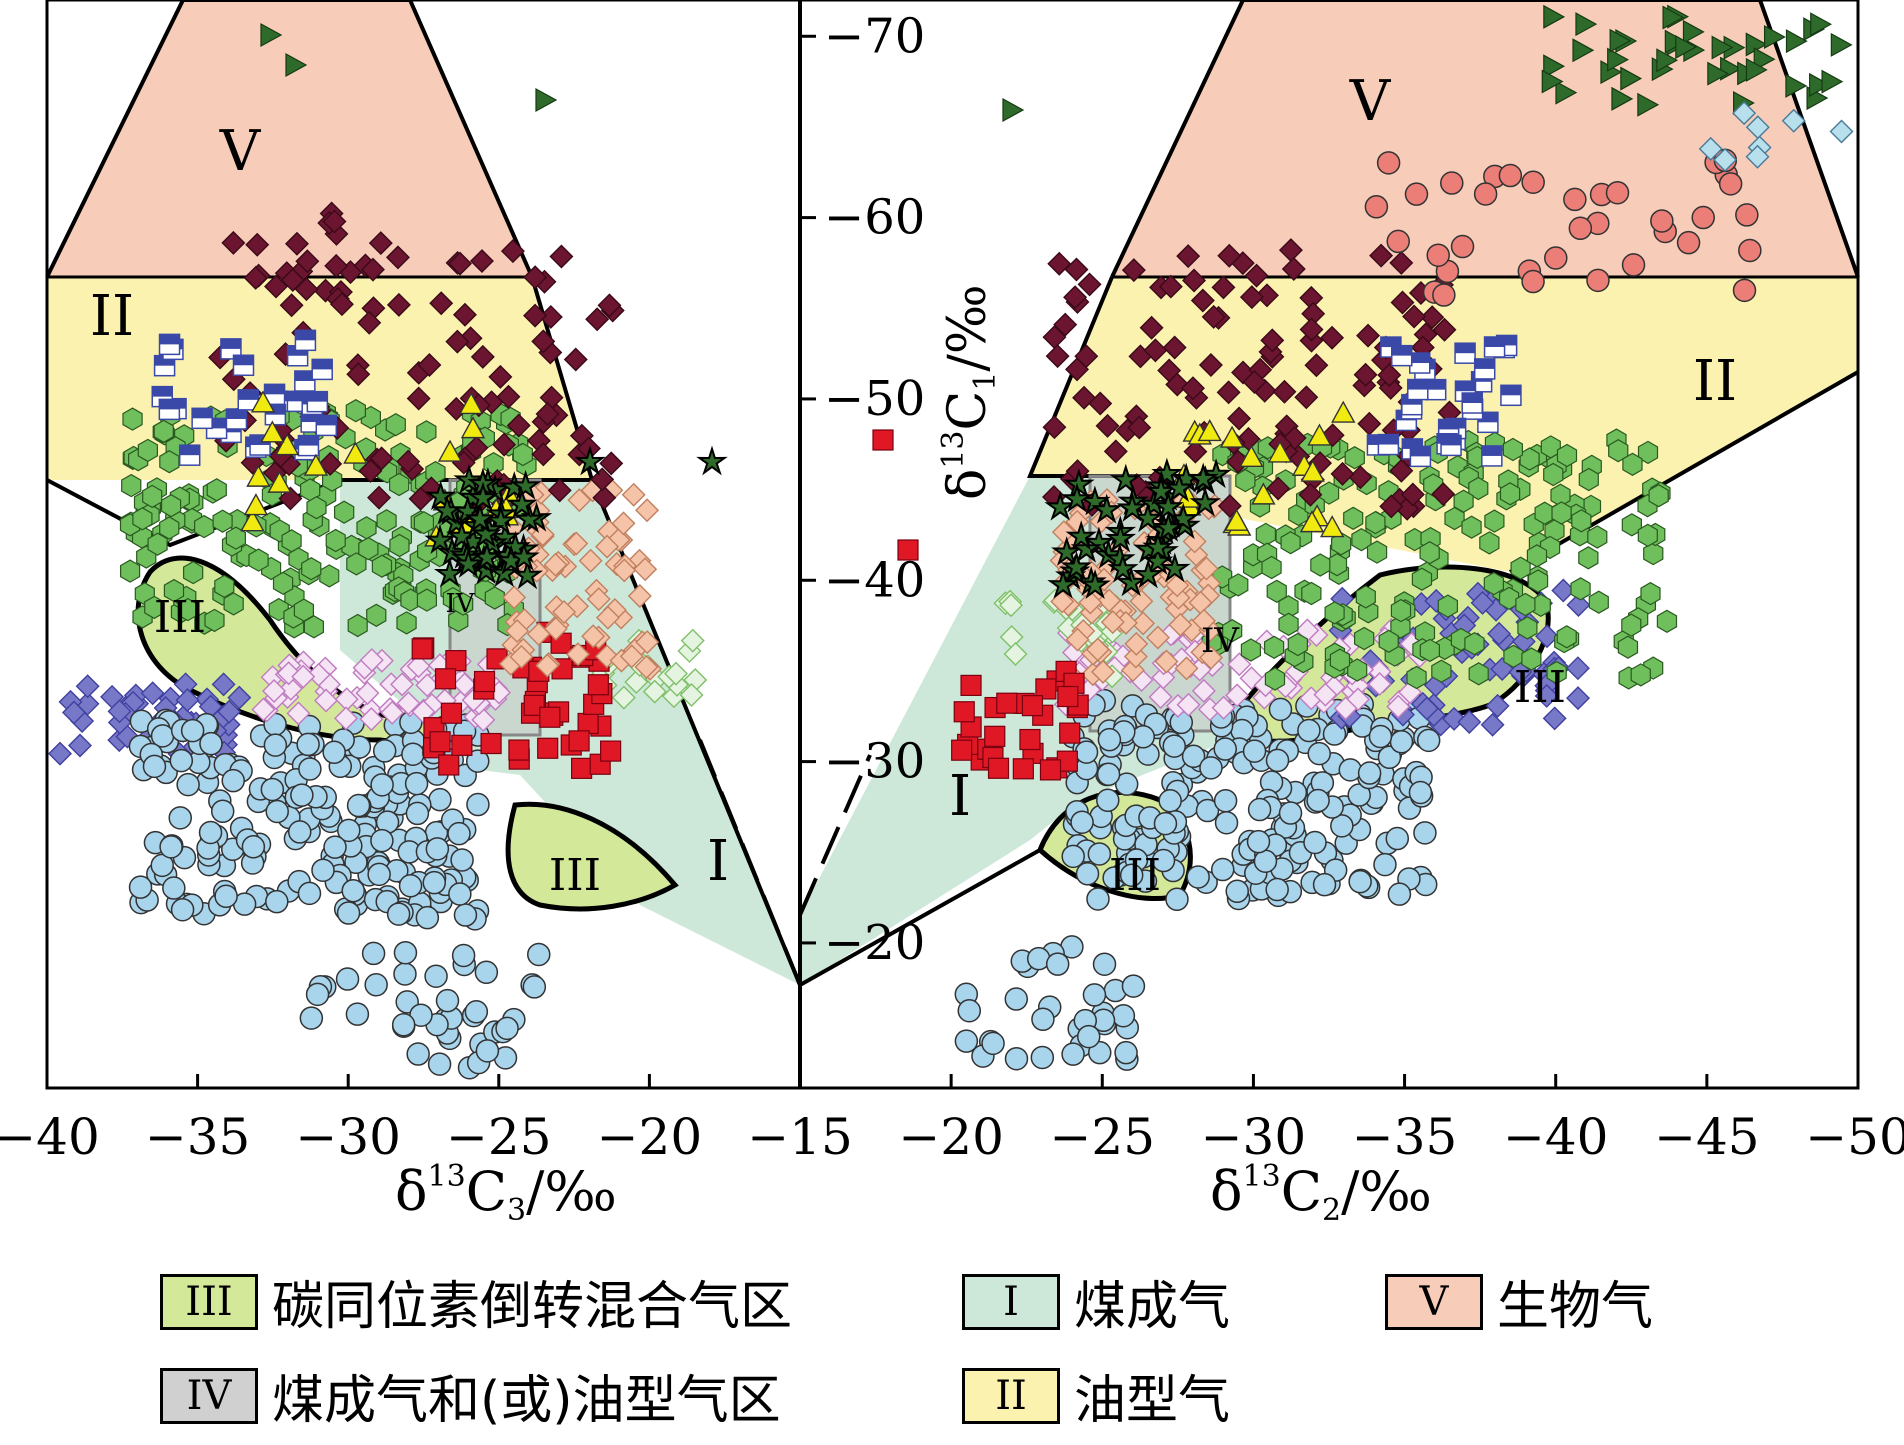 The width and height of the screenshot is (1904, 1445). I want to click on right-x-tick-label: −25, so click(1103, 1137).